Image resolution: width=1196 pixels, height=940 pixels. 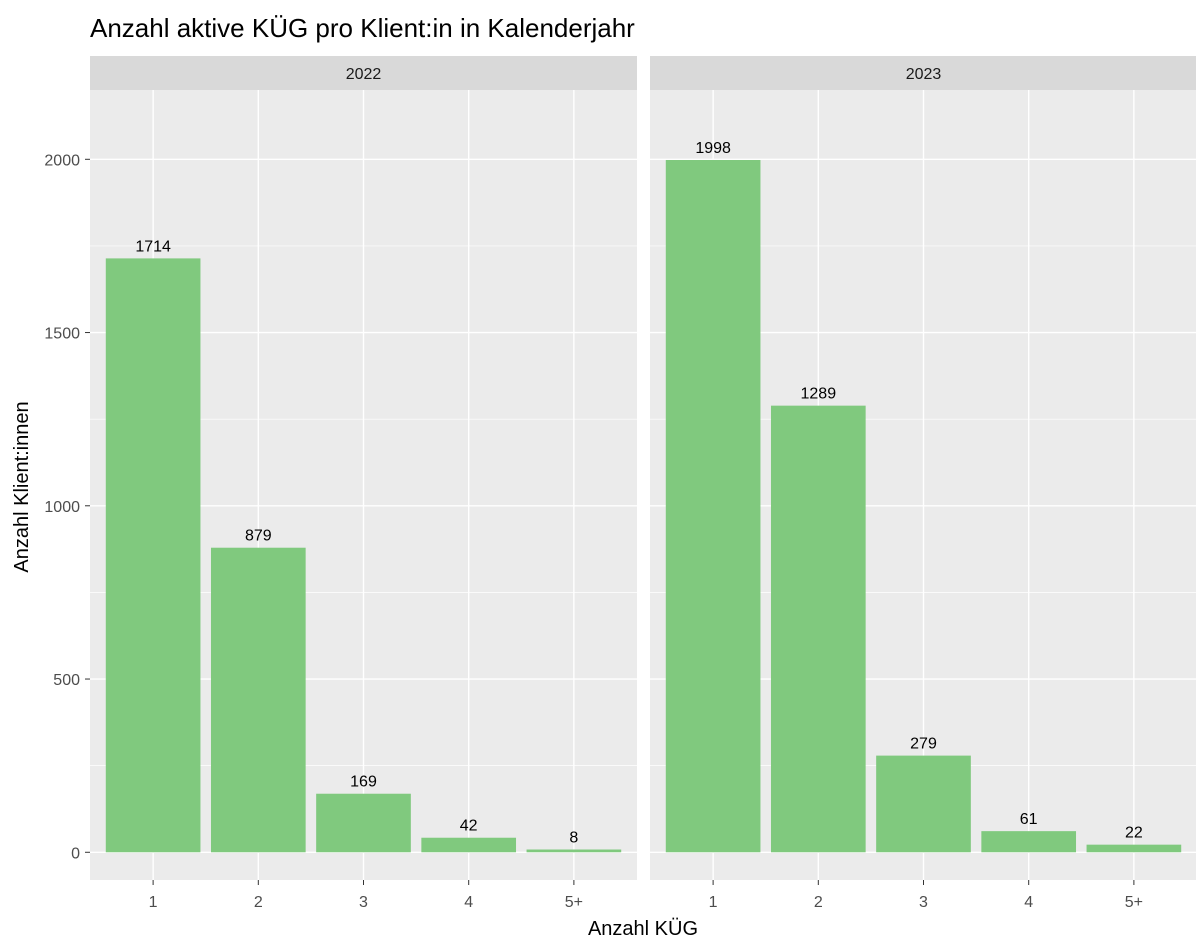 What do you see at coordinates (713, 148) in the screenshot?
I see `bar-value-label: 1998` at bounding box center [713, 148].